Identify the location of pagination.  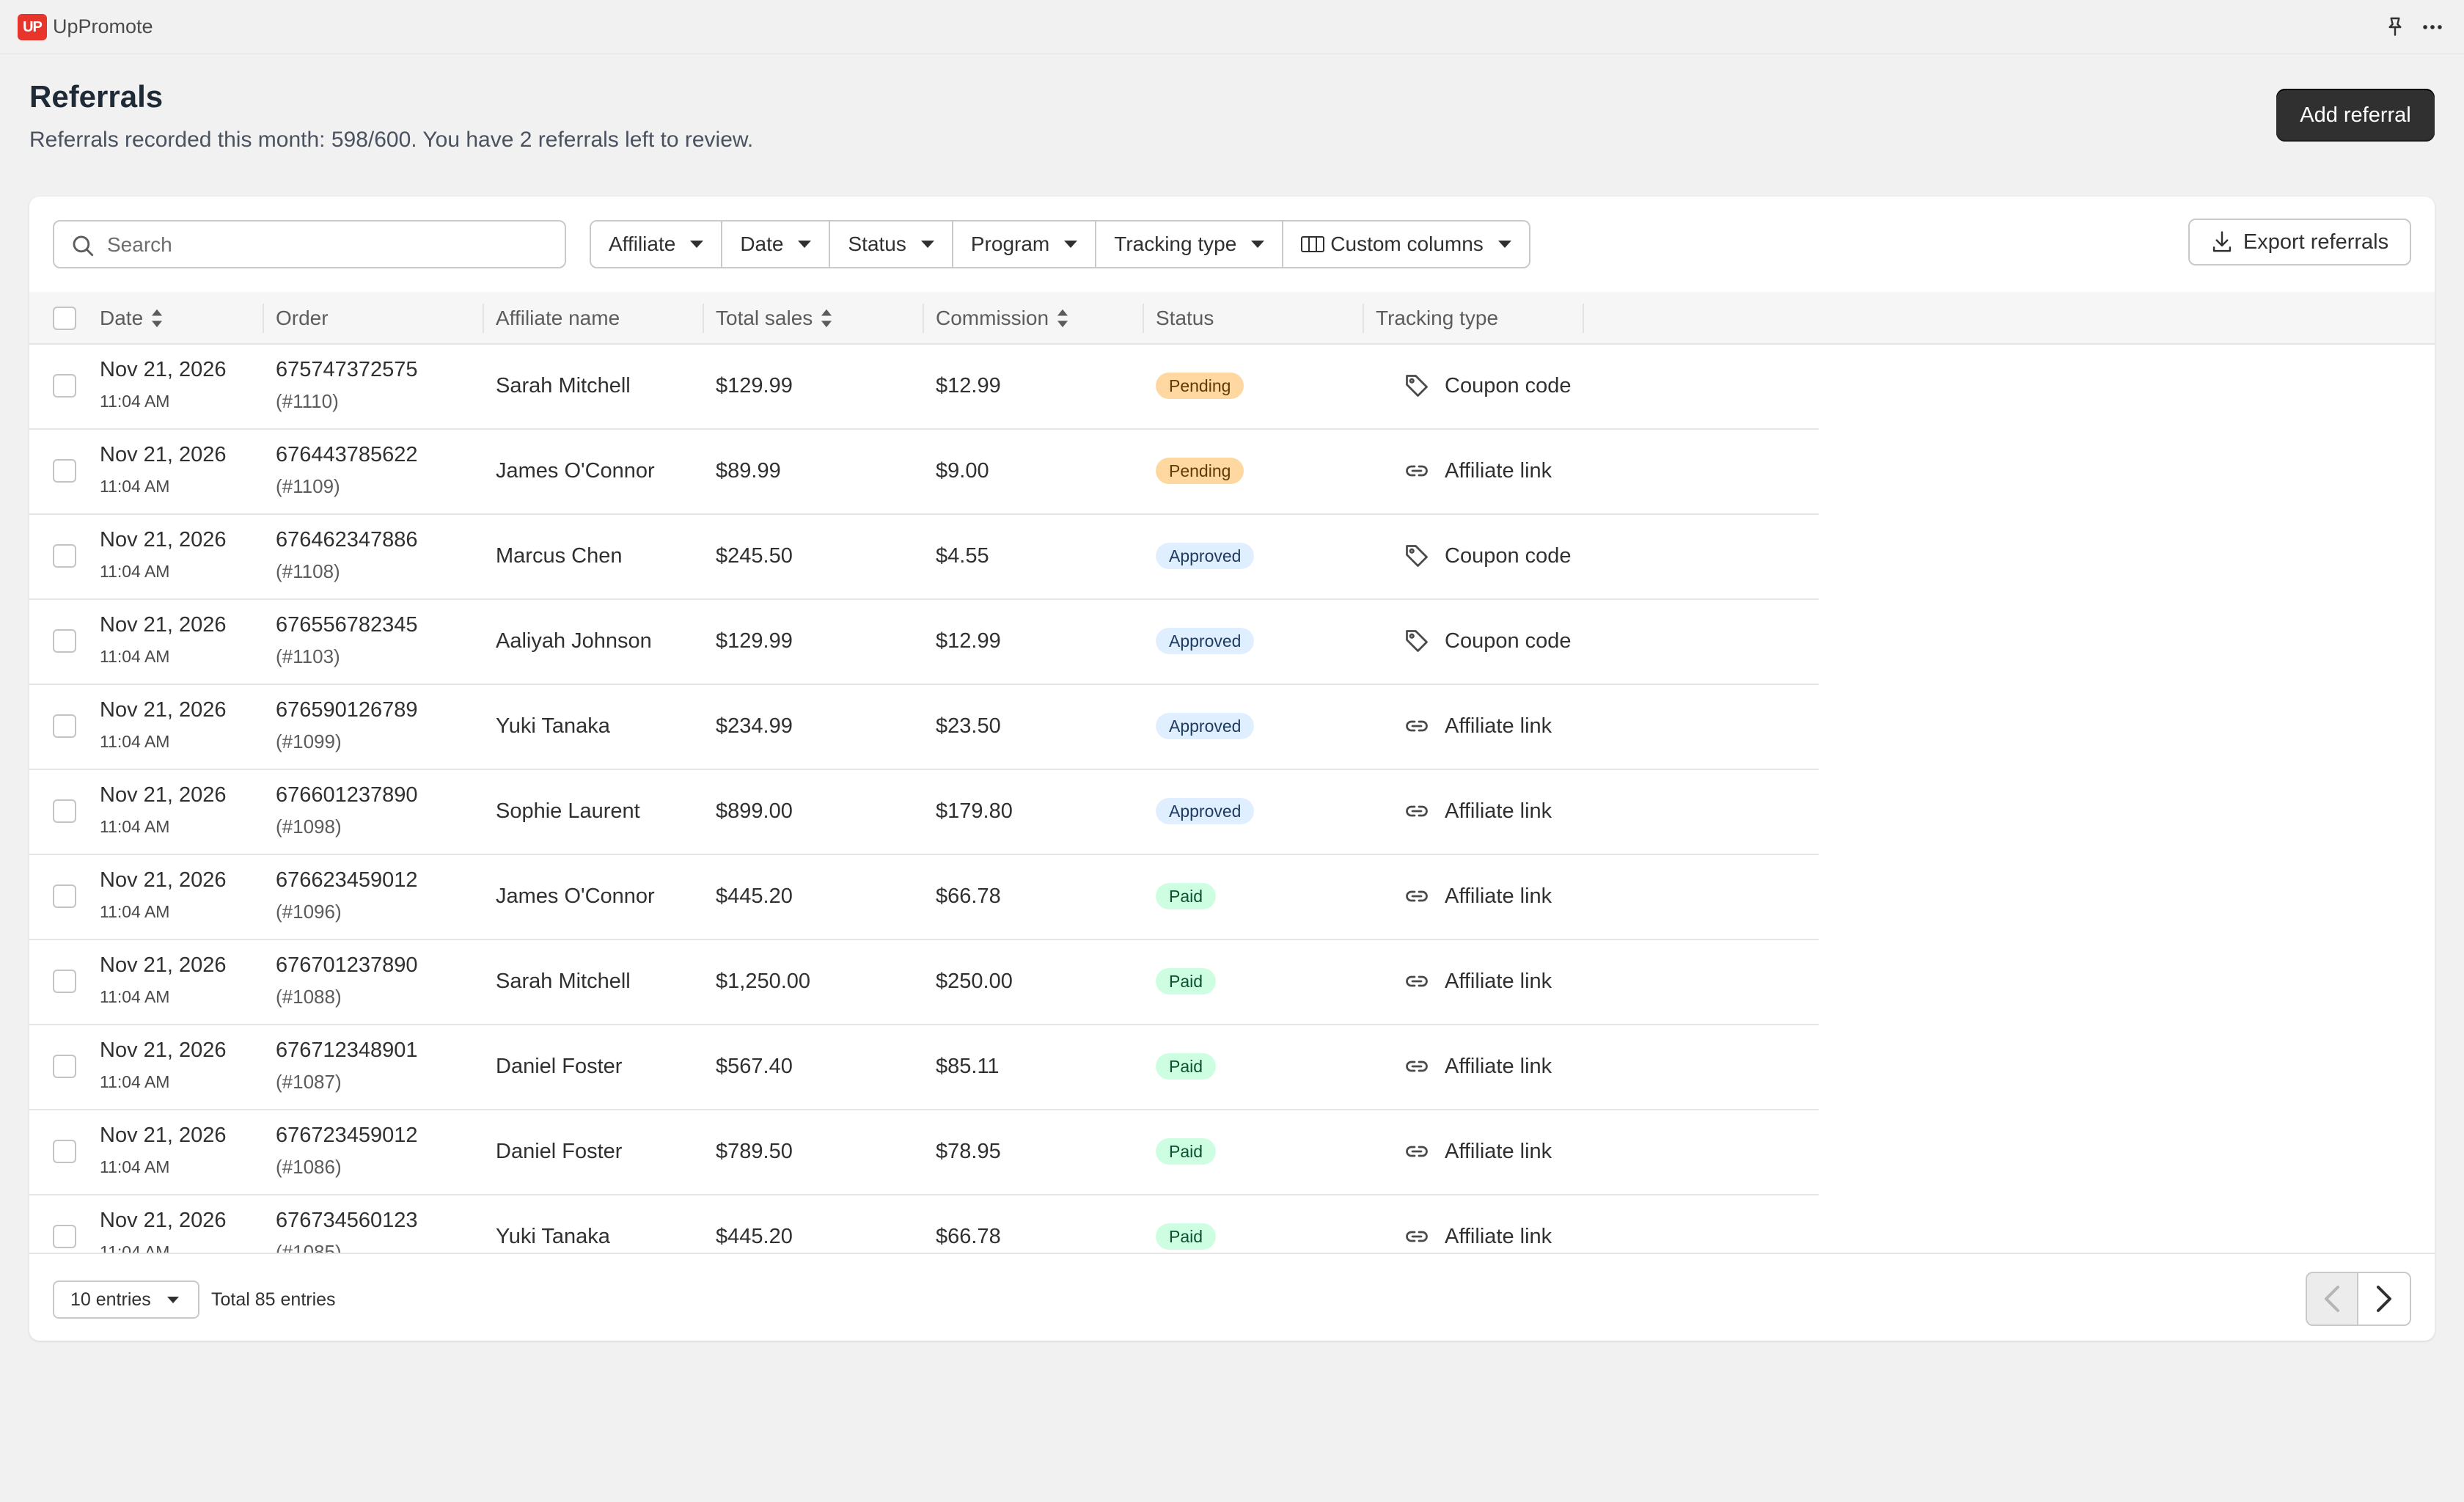
(2358, 1299).